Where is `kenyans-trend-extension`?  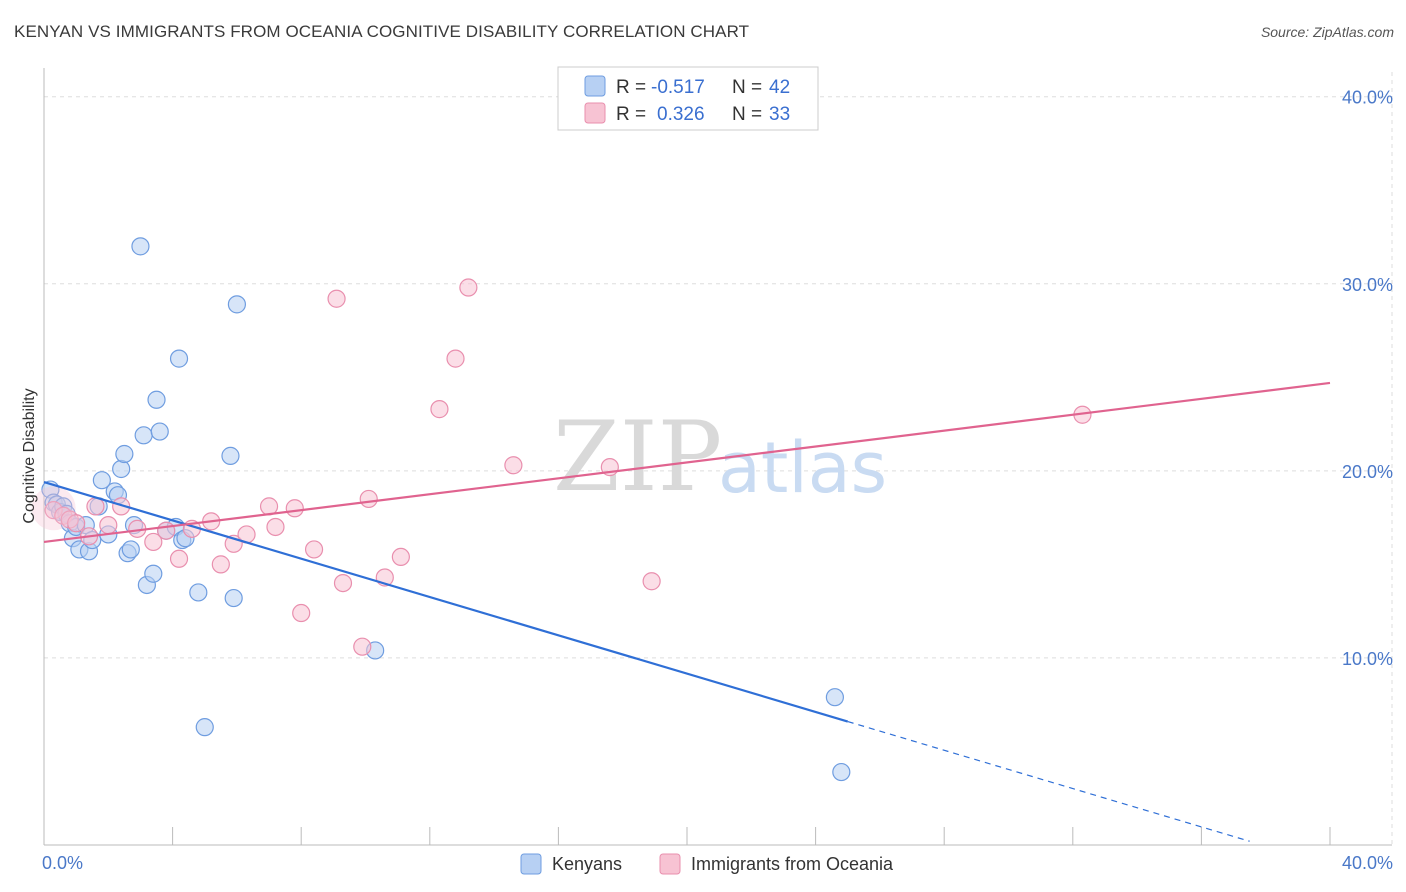 kenyans-trend-extension is located at coordinates (1048, 781).